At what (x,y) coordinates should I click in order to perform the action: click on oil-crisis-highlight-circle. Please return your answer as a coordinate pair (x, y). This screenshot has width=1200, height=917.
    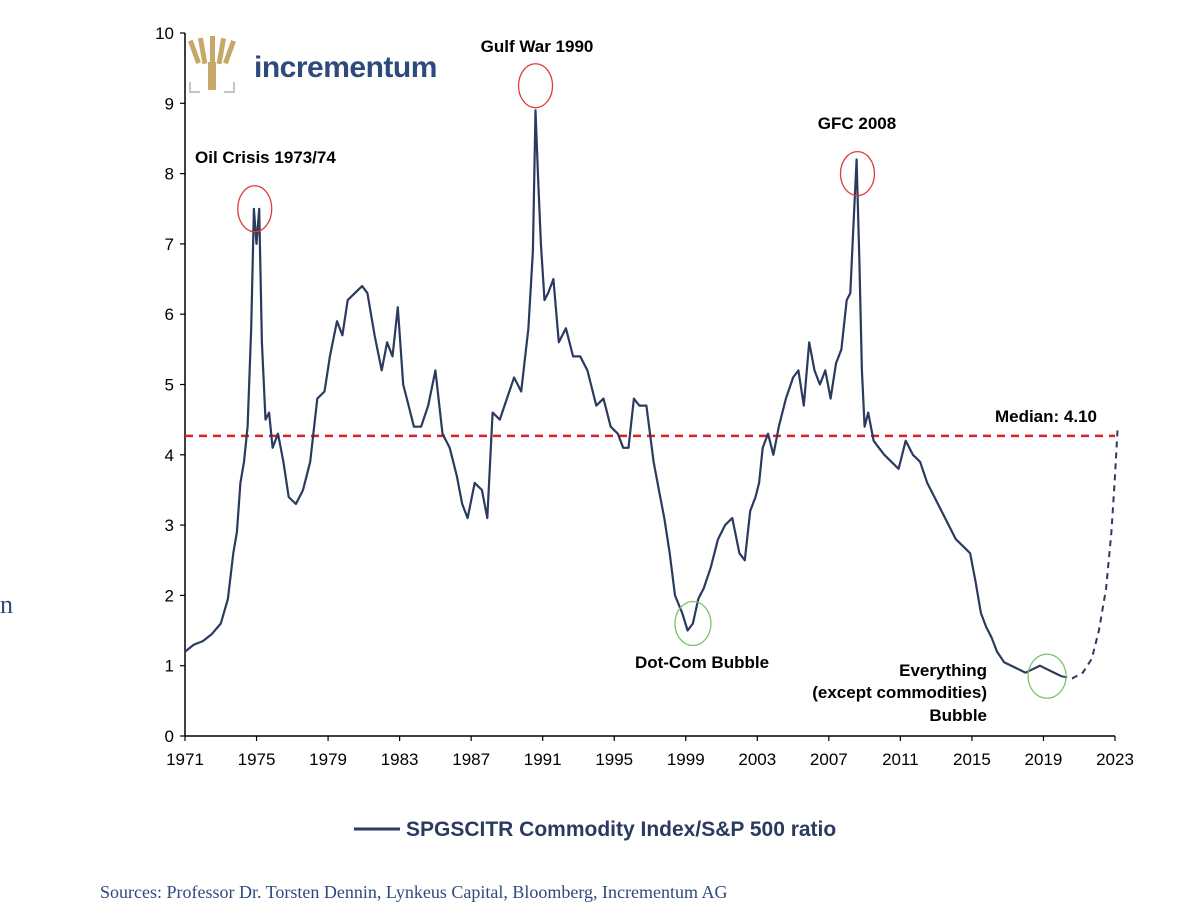
    Looking at the image, I should click on (255, 209).